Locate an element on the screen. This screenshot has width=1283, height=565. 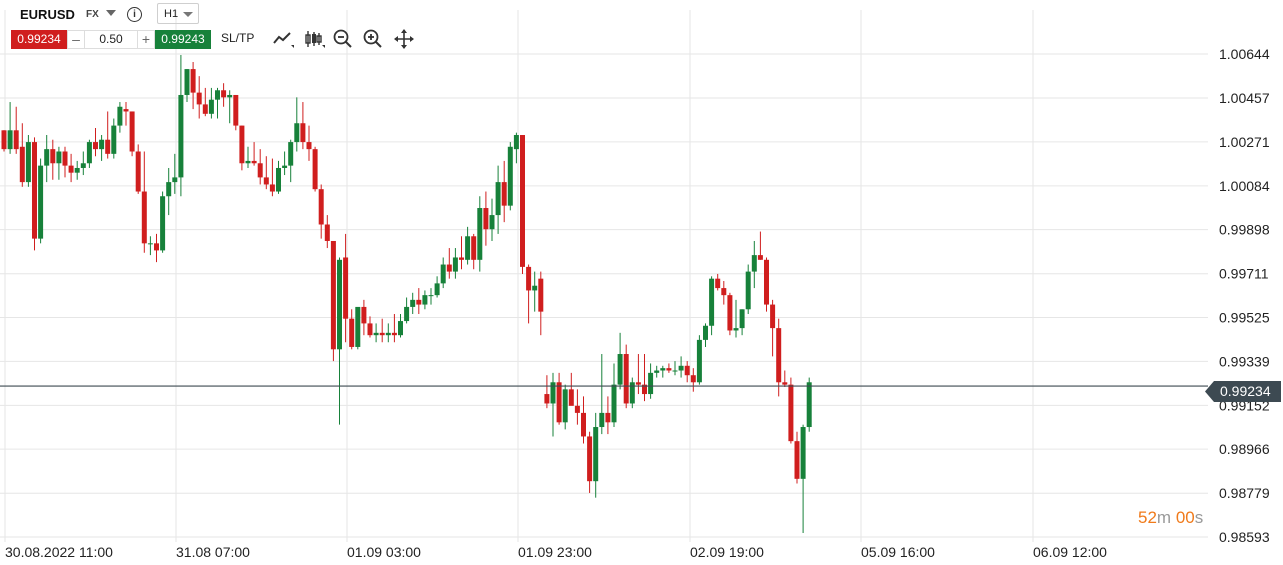
timeframe-select: H1 is located at coordinates (178, 13).